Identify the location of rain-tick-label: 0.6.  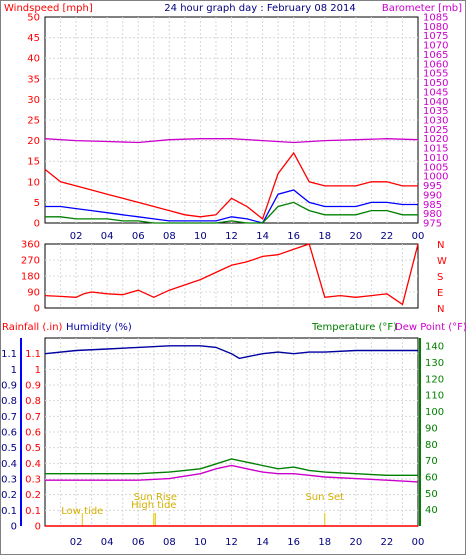
(33, 433).